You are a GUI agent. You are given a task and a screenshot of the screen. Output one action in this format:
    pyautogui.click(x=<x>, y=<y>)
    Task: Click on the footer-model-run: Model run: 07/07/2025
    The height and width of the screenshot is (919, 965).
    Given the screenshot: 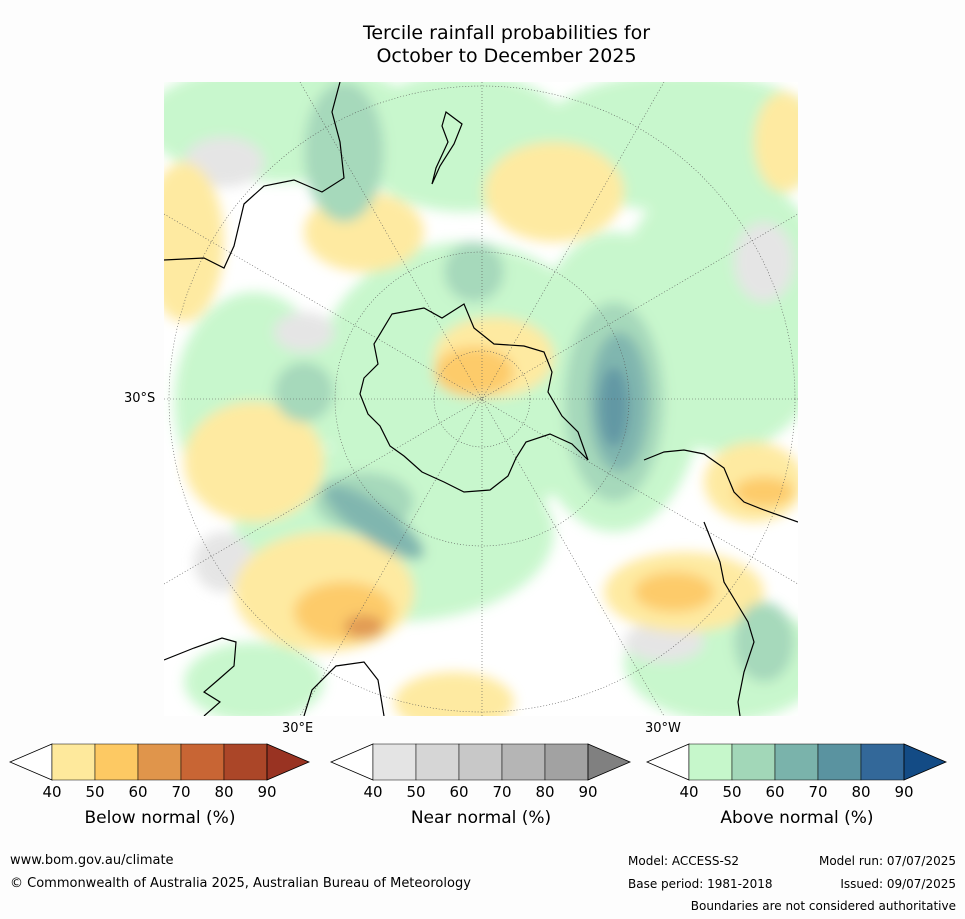 What is the action you would take?
    pyautogui.click(x=887, y=861)
    